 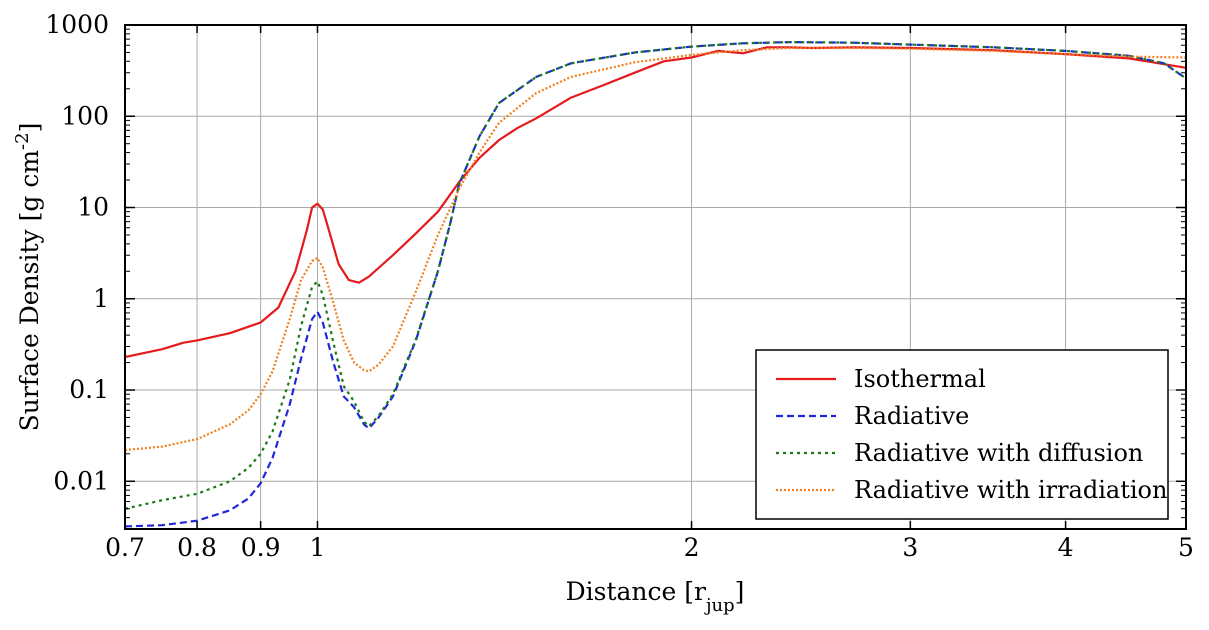 What do you see at coordinates (93, 207) in the screenshot?
I see `y-tick-label: 10` at bounding box center [93, 207].